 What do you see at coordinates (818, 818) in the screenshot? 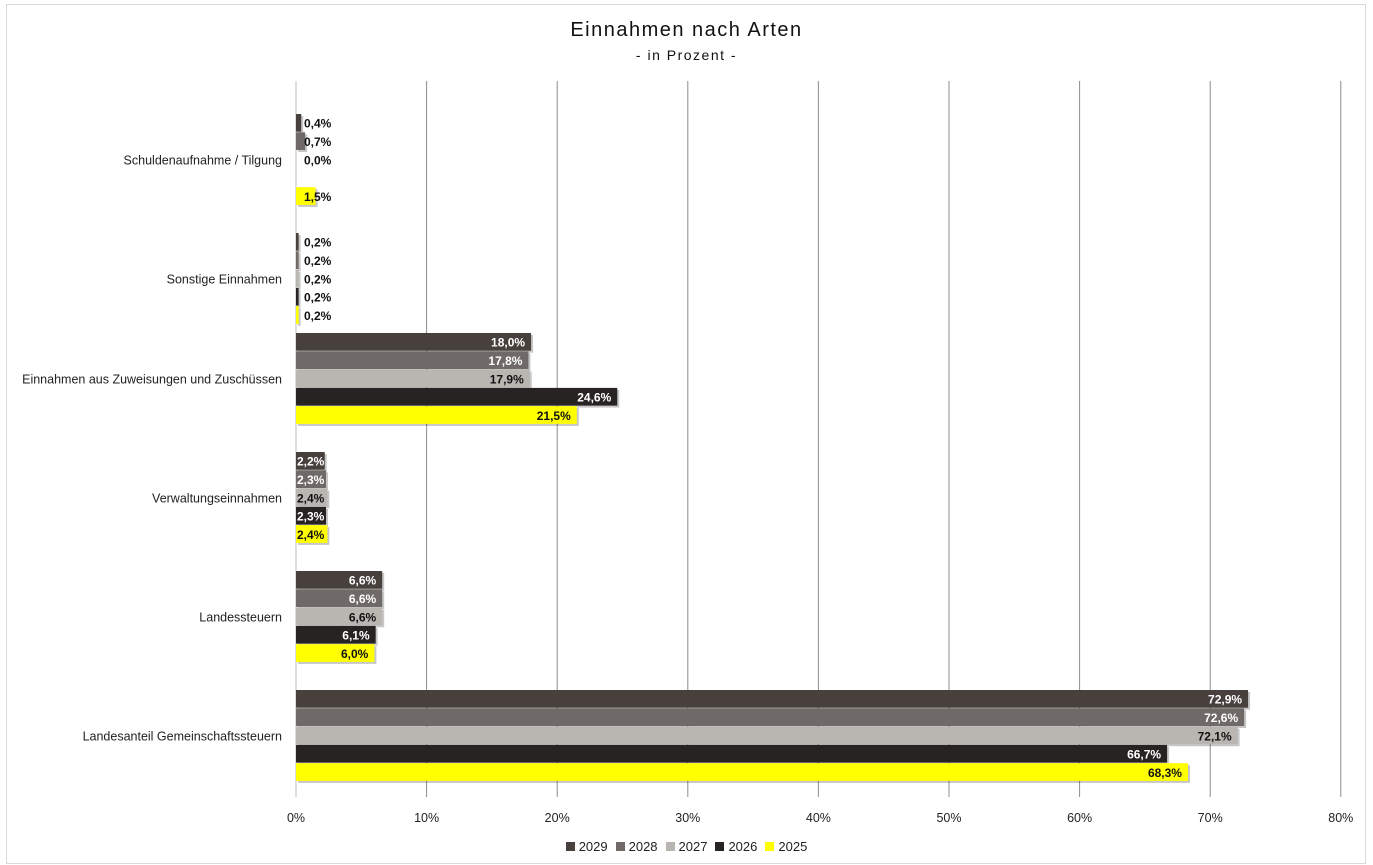
I see `x-tick-label: 40%` at bounding box center [818, 818].